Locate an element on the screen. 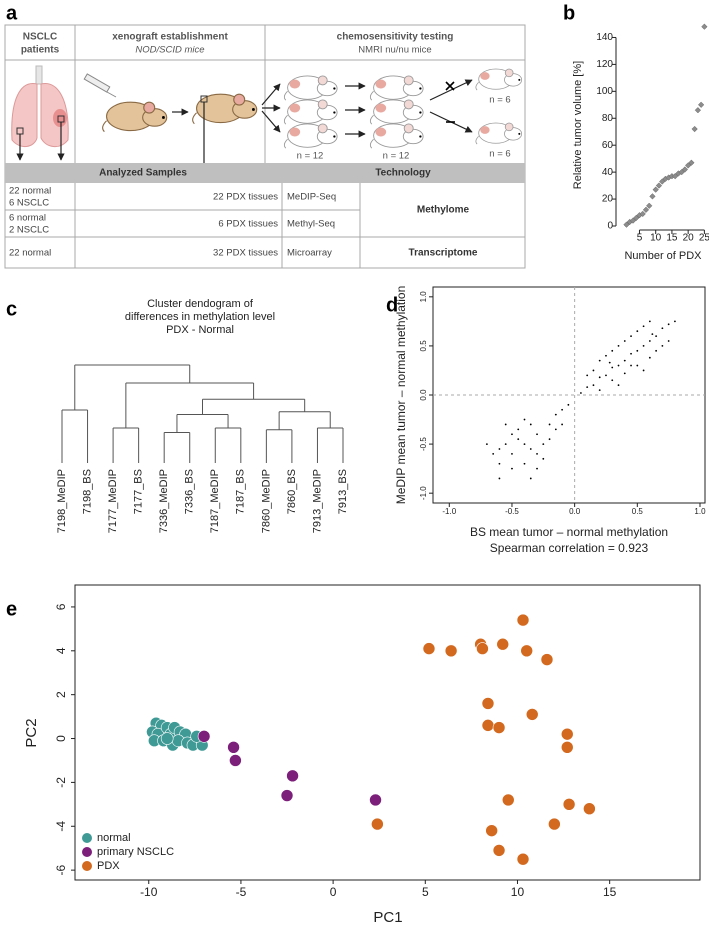 The width and height of the screenshot is (709, 931). cell: 22 normal is located at coordinates (30, 253).